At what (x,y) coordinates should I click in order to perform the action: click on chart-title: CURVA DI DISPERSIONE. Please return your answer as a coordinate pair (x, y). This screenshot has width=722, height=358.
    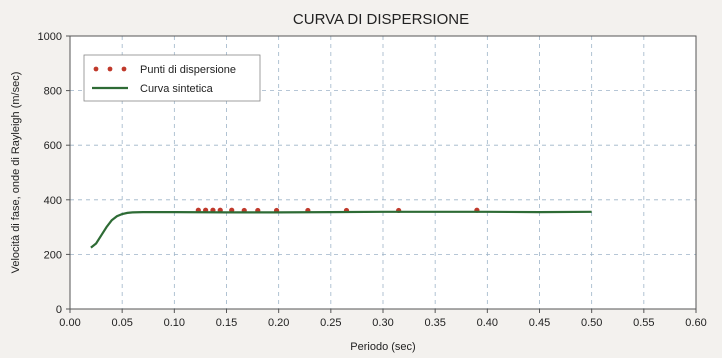
    Looking at the image, I should click on (381, 19).